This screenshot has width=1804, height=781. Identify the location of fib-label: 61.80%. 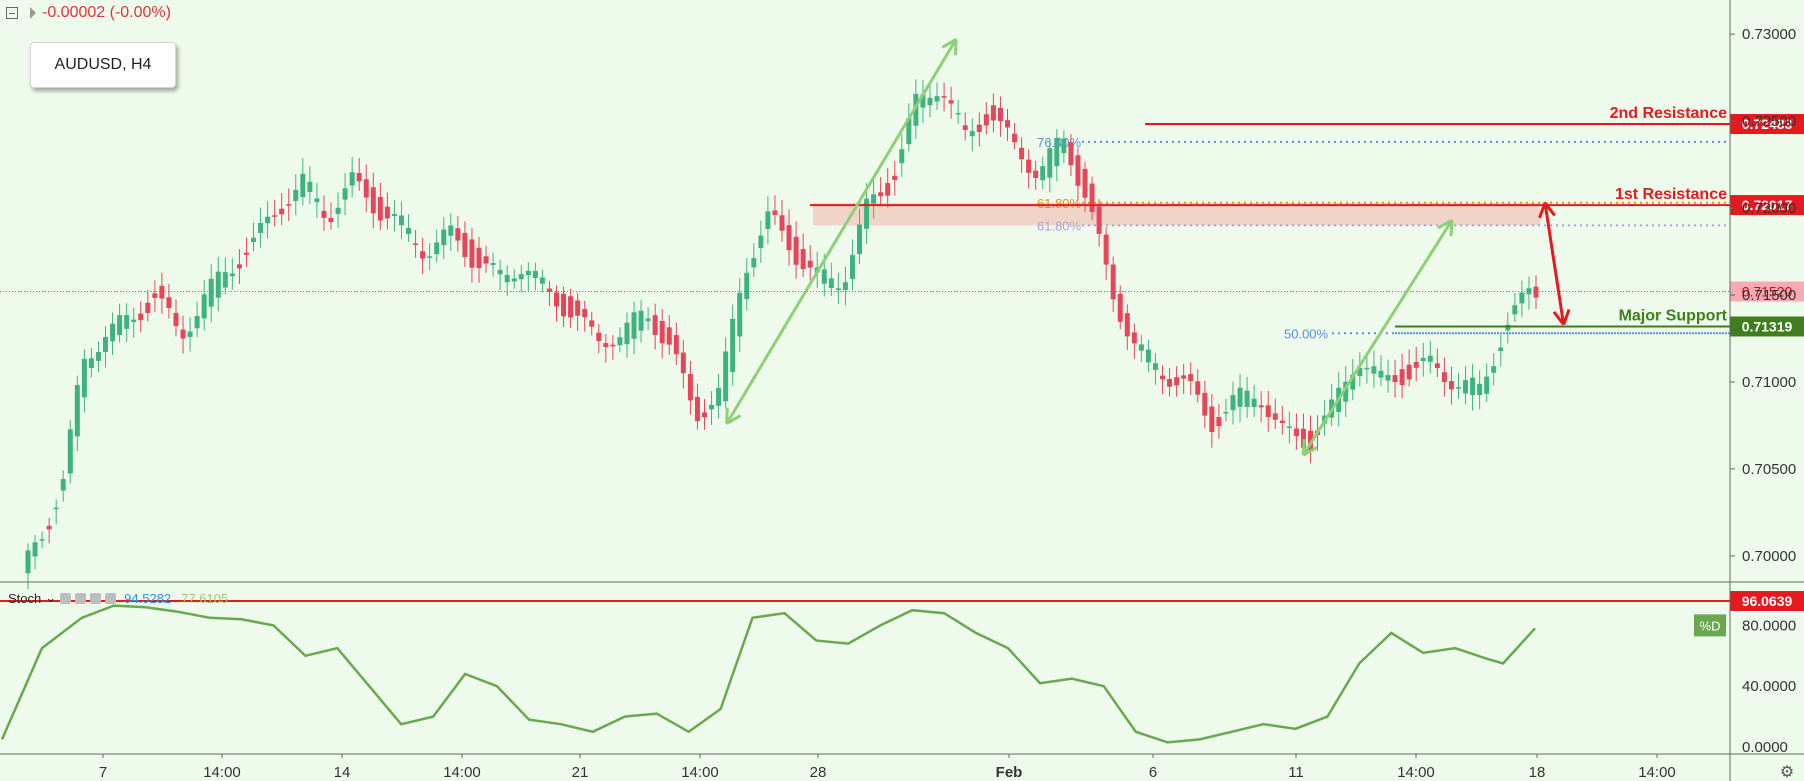
(1059, 203).